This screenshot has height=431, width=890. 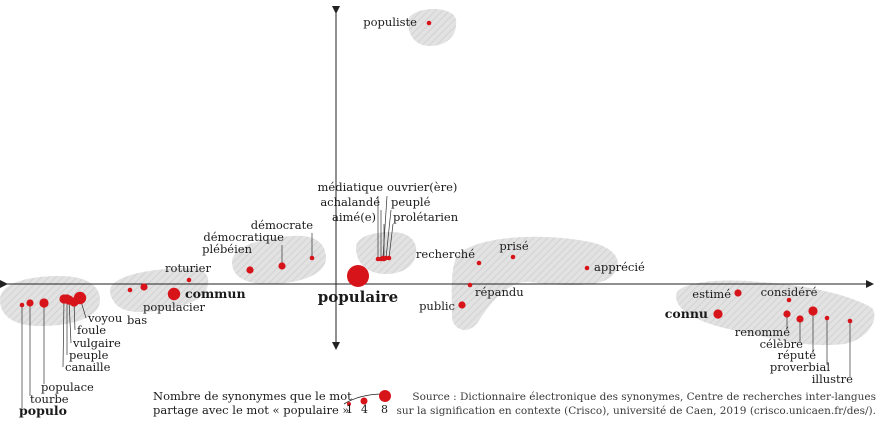 I want to click on dot-repandu, so click(x=470, y=285).